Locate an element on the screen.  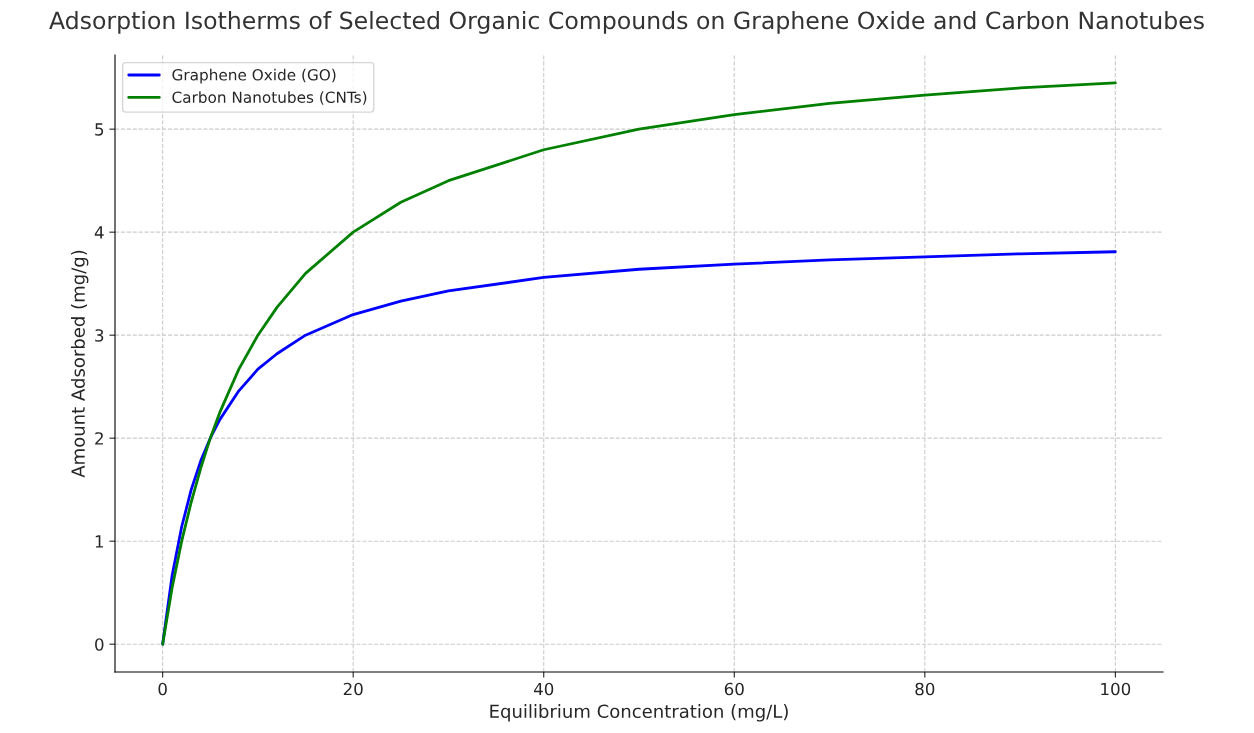
x-tick-label: 20 is located at coordinates (353, 689).